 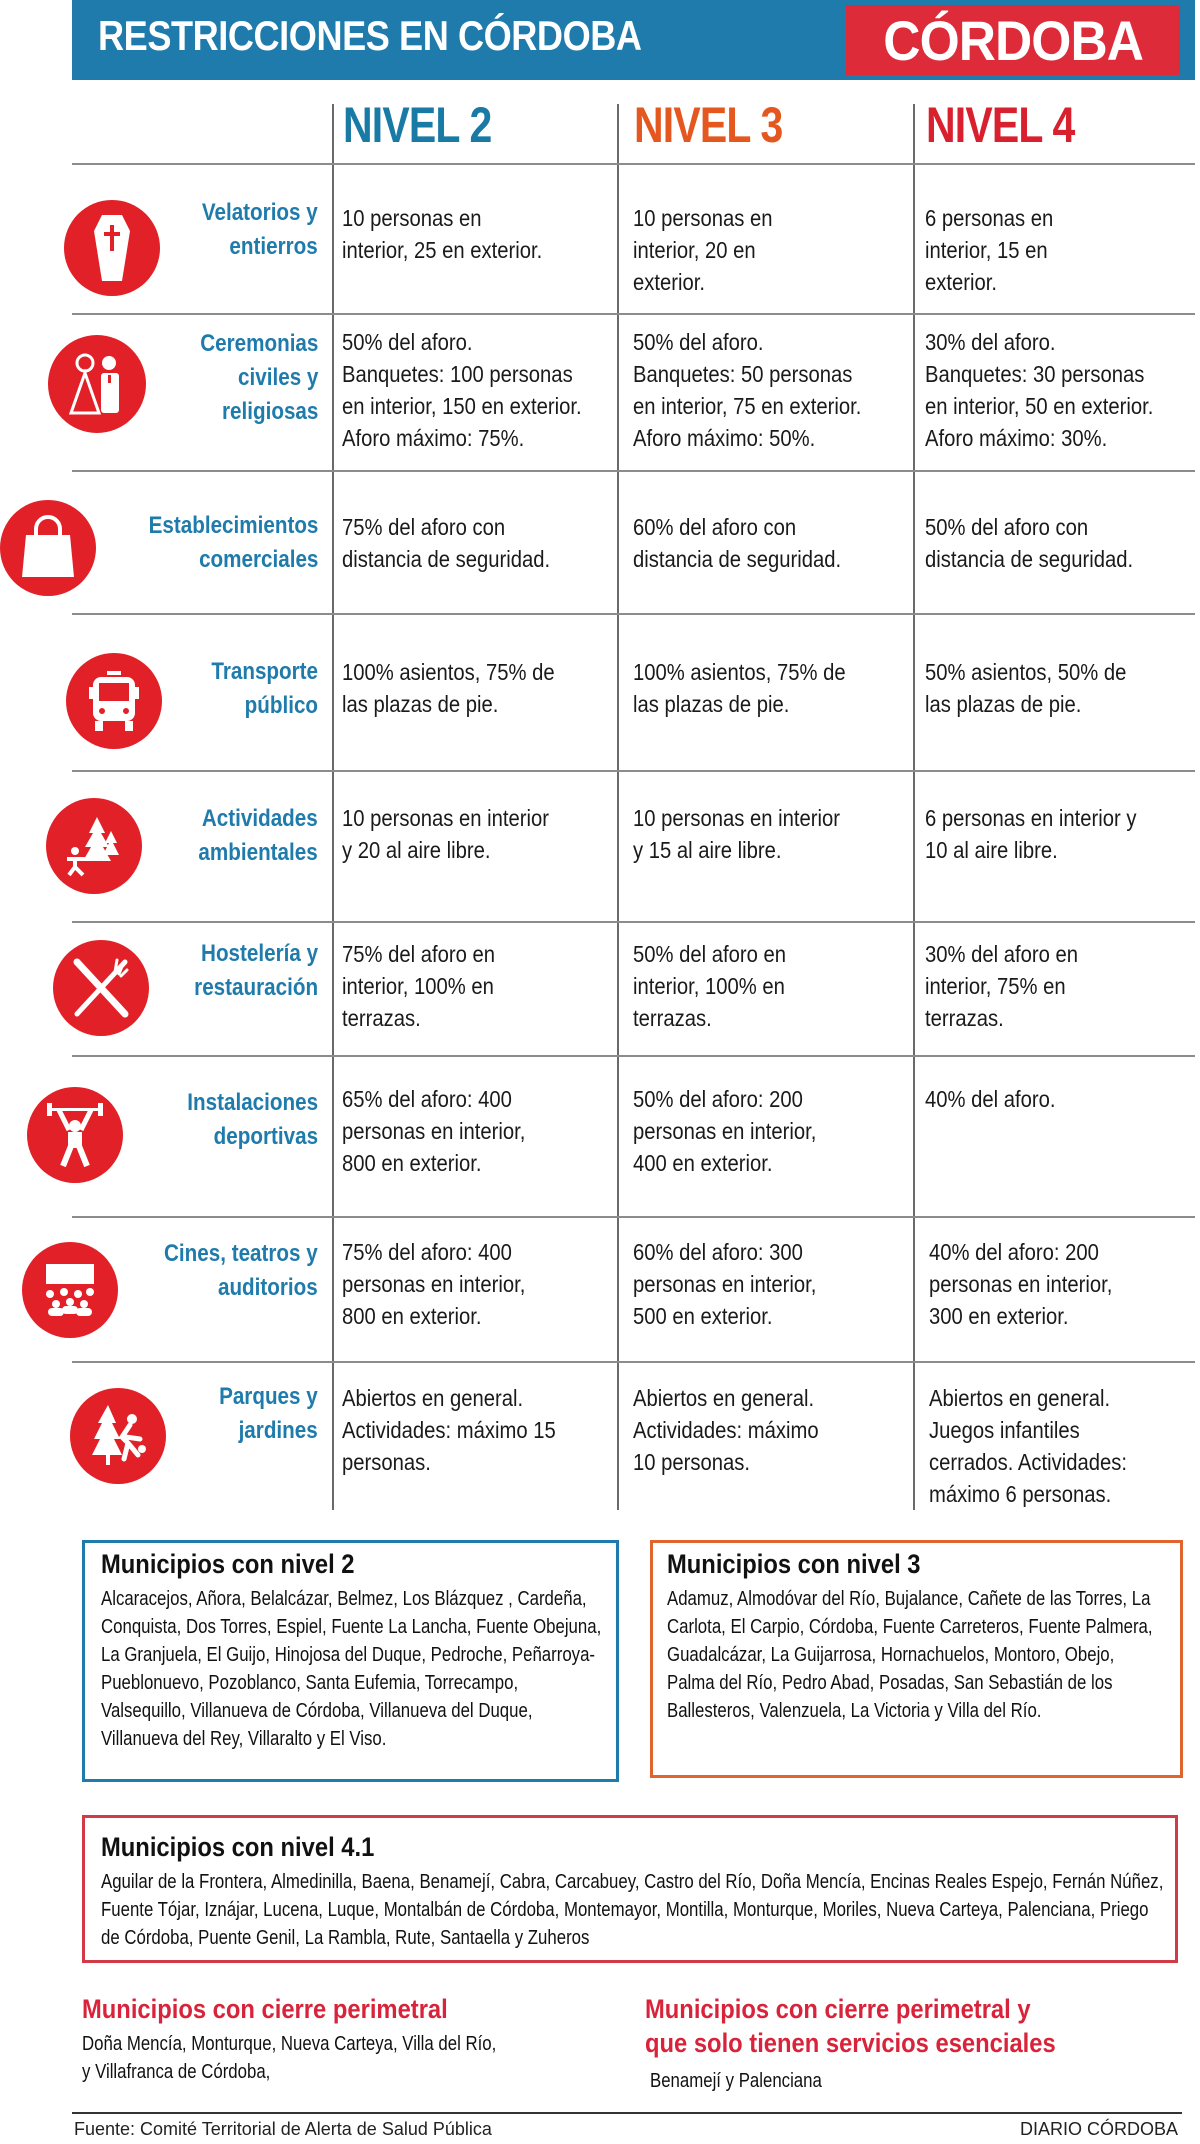 What do you see at coordinates (448, 688) in the screenshot?
I see `cell-nivel2: 100% asientos, 75% de las plazas de pie.` at bounding box center [448, 688].